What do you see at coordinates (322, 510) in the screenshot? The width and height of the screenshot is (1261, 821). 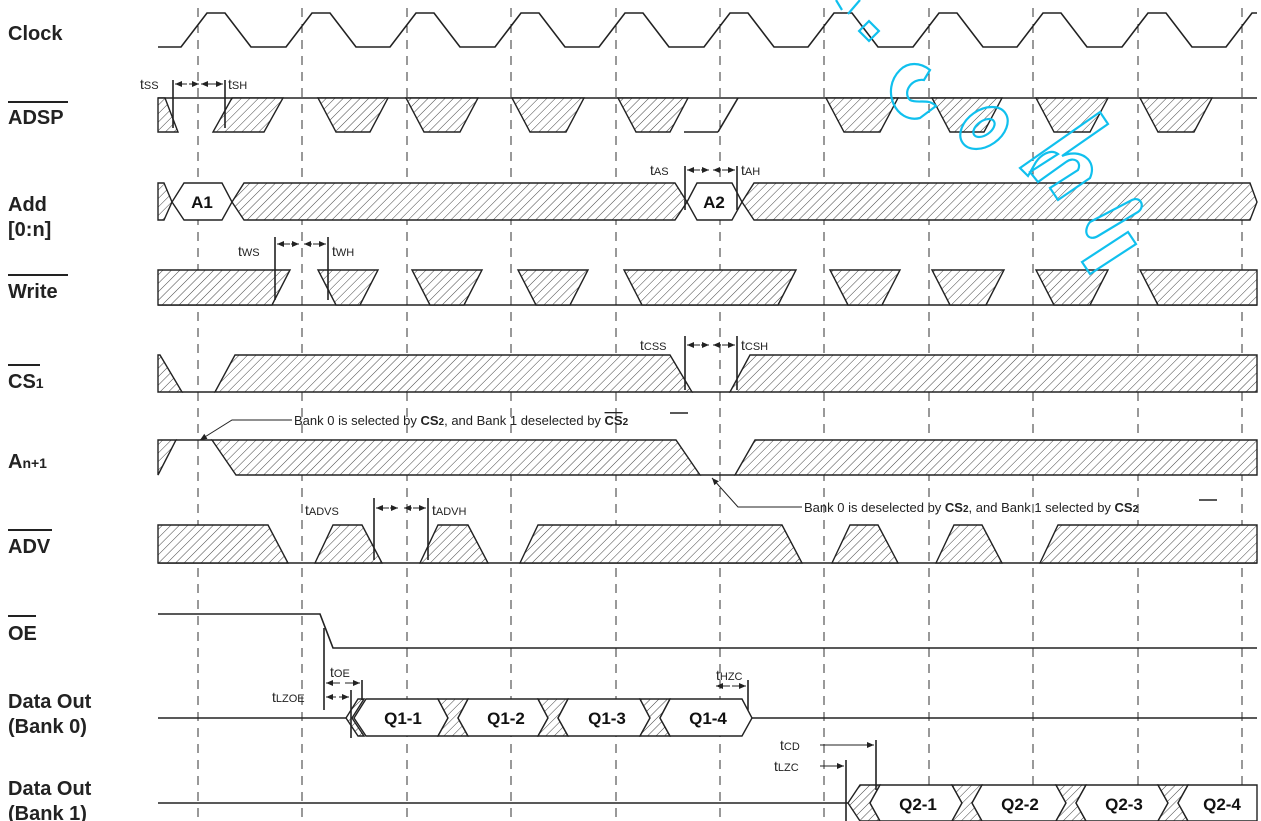 I see `tadvs-label: tADVS` at bounding box center [322, 510].